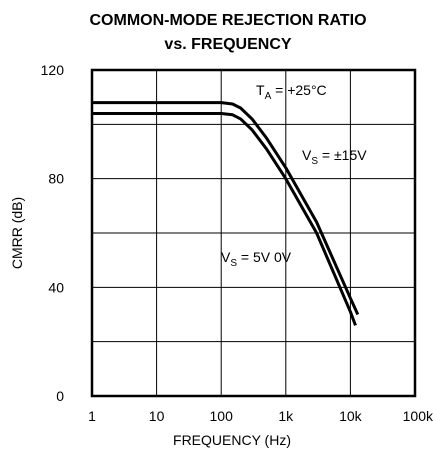  I want to click on x-tick-label: 100k, so click(418, 416).